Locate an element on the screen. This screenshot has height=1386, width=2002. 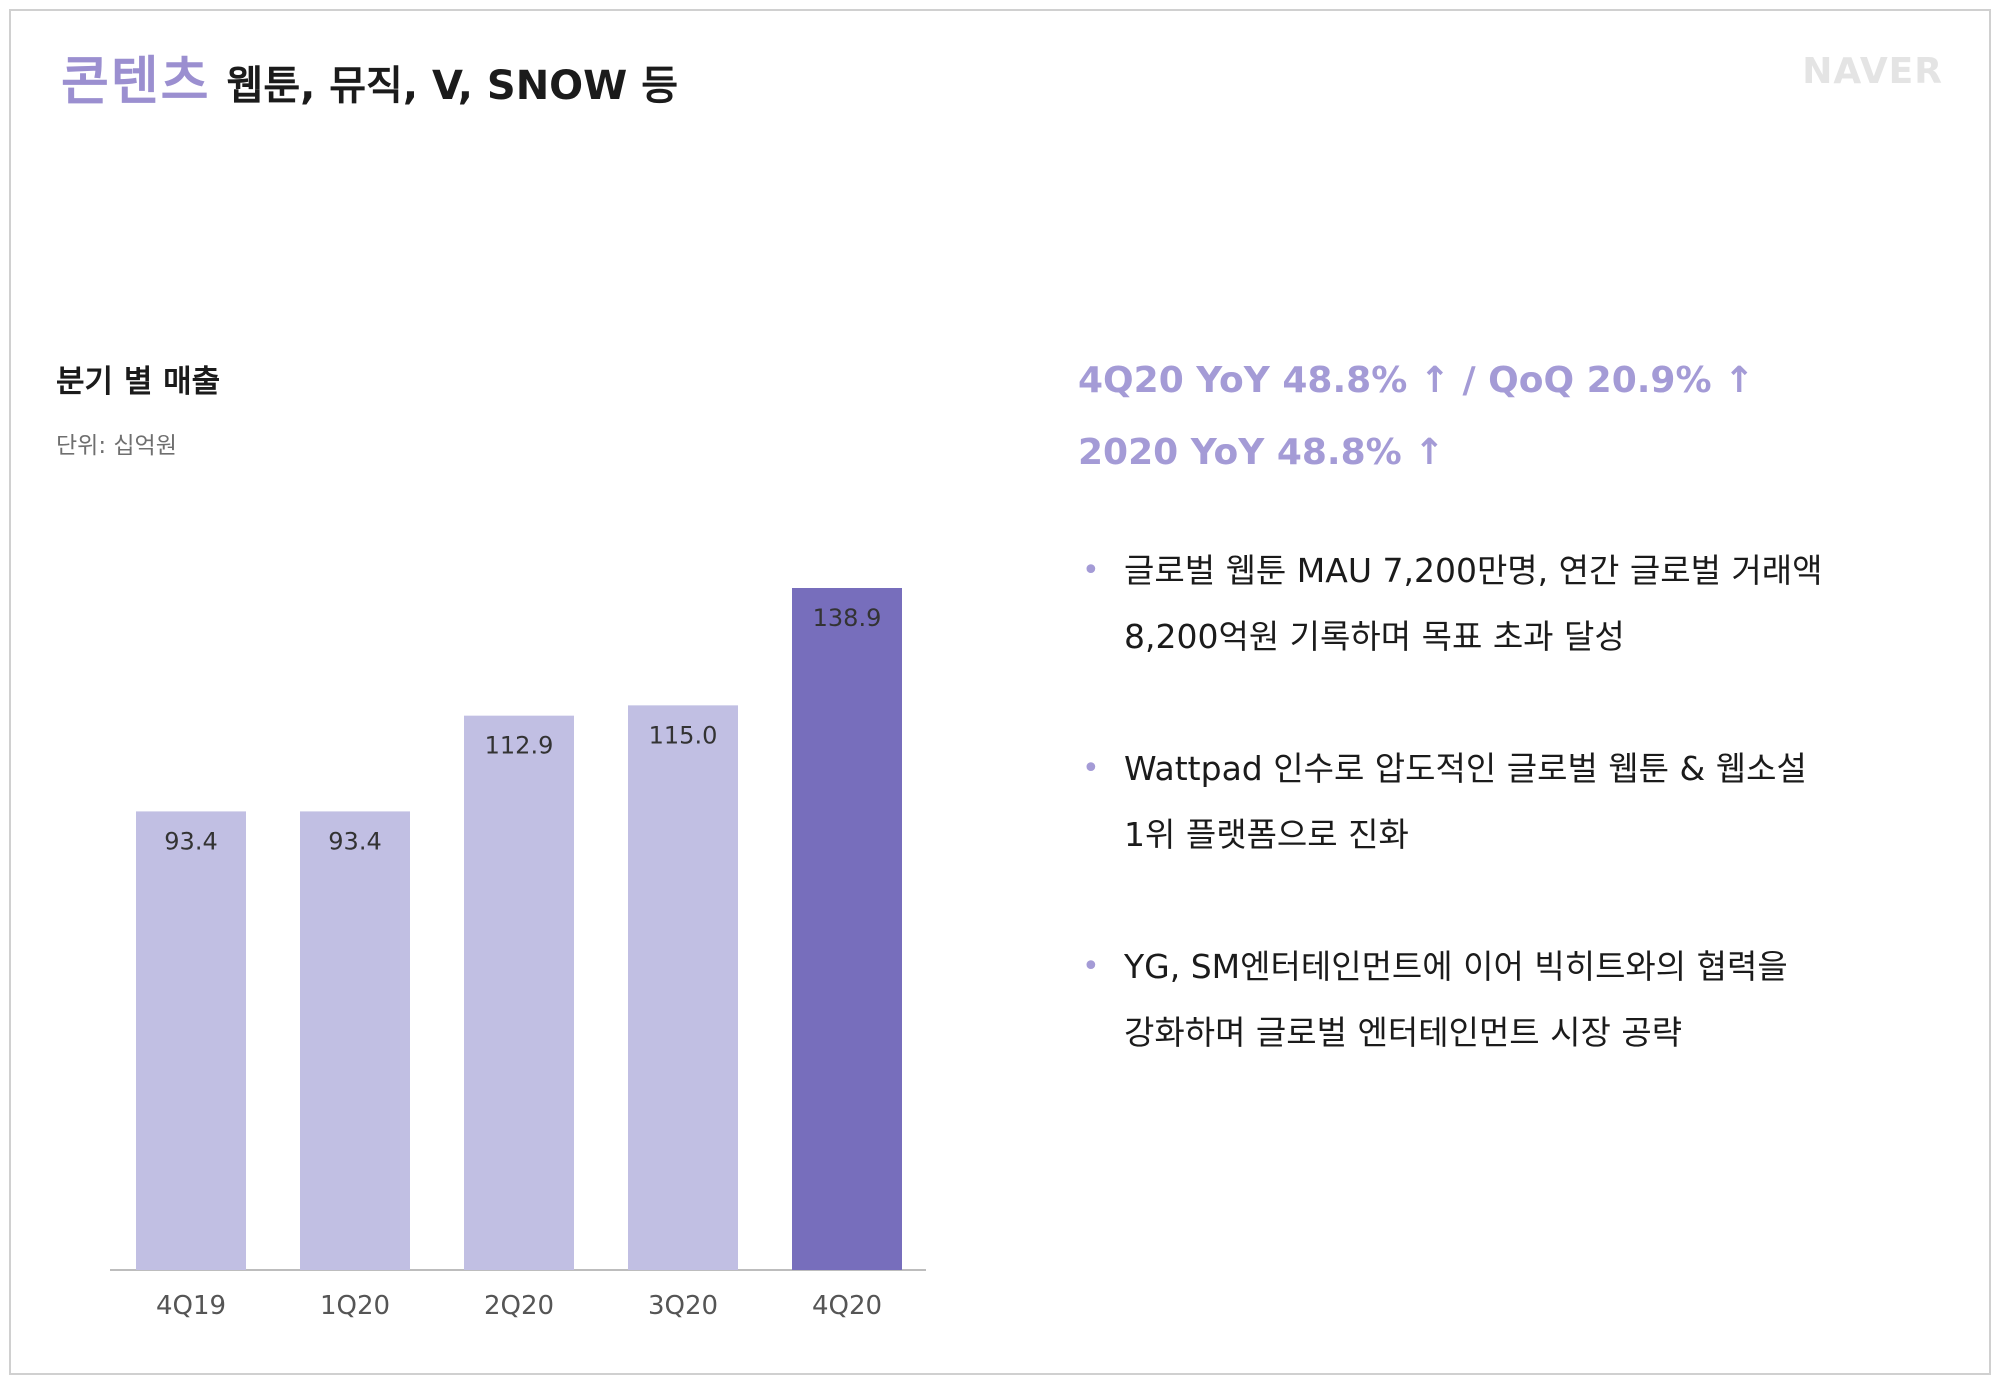
x-tick-label: 4Q19 is located at coordinates (191, 1306).